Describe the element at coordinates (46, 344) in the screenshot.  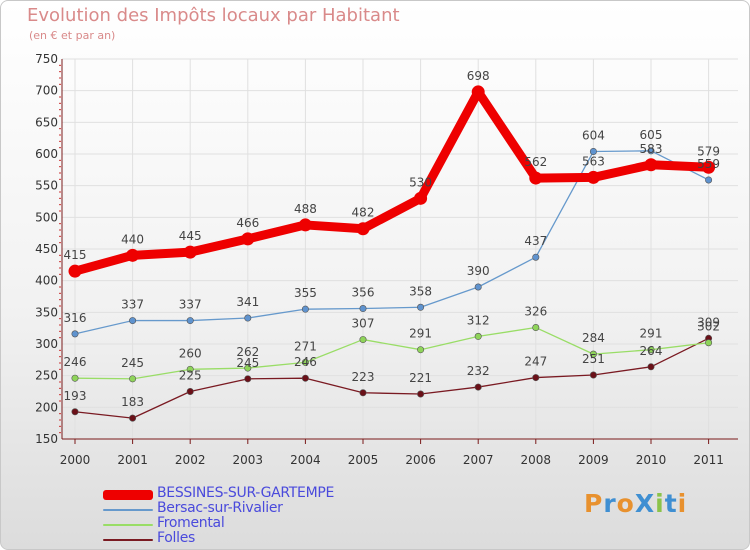
I see `y-tick-label: 300` at that location.